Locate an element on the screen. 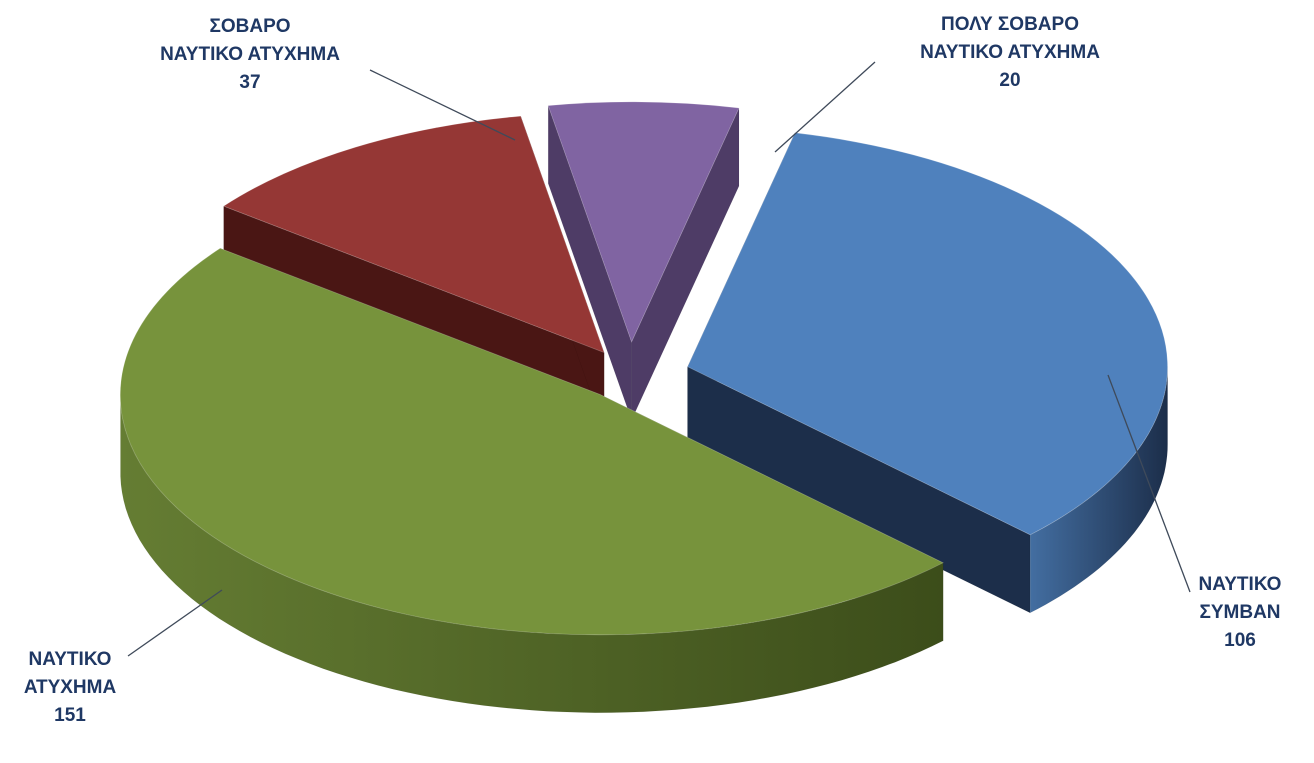  leader-line-sovaro is located at coordinates (442, 105).